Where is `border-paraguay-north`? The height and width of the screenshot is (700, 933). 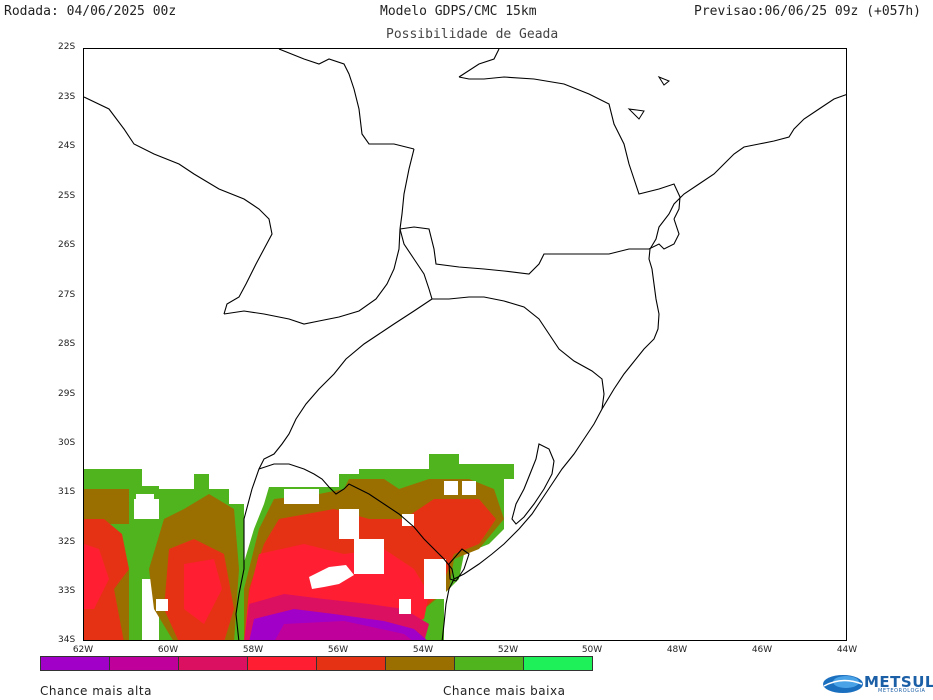
border-paraguay-north is located at coordinates (346, 99).